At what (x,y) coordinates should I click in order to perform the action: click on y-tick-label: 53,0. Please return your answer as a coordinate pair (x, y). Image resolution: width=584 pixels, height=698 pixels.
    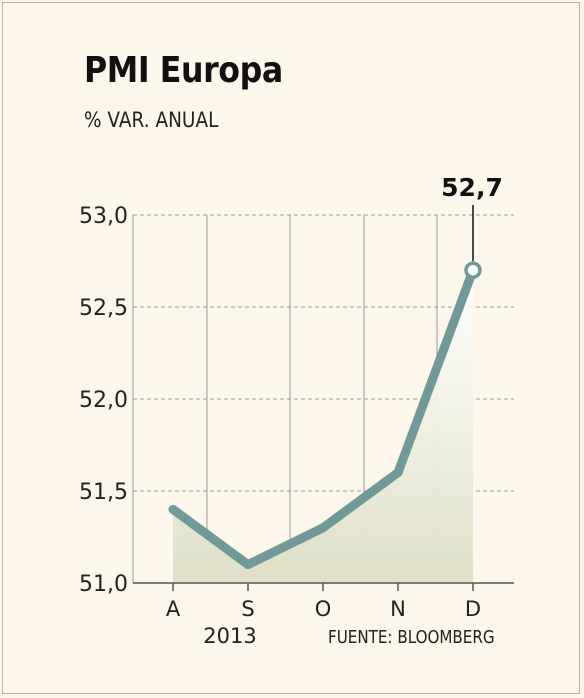
    Looking at the image, I should click on (103, 216).